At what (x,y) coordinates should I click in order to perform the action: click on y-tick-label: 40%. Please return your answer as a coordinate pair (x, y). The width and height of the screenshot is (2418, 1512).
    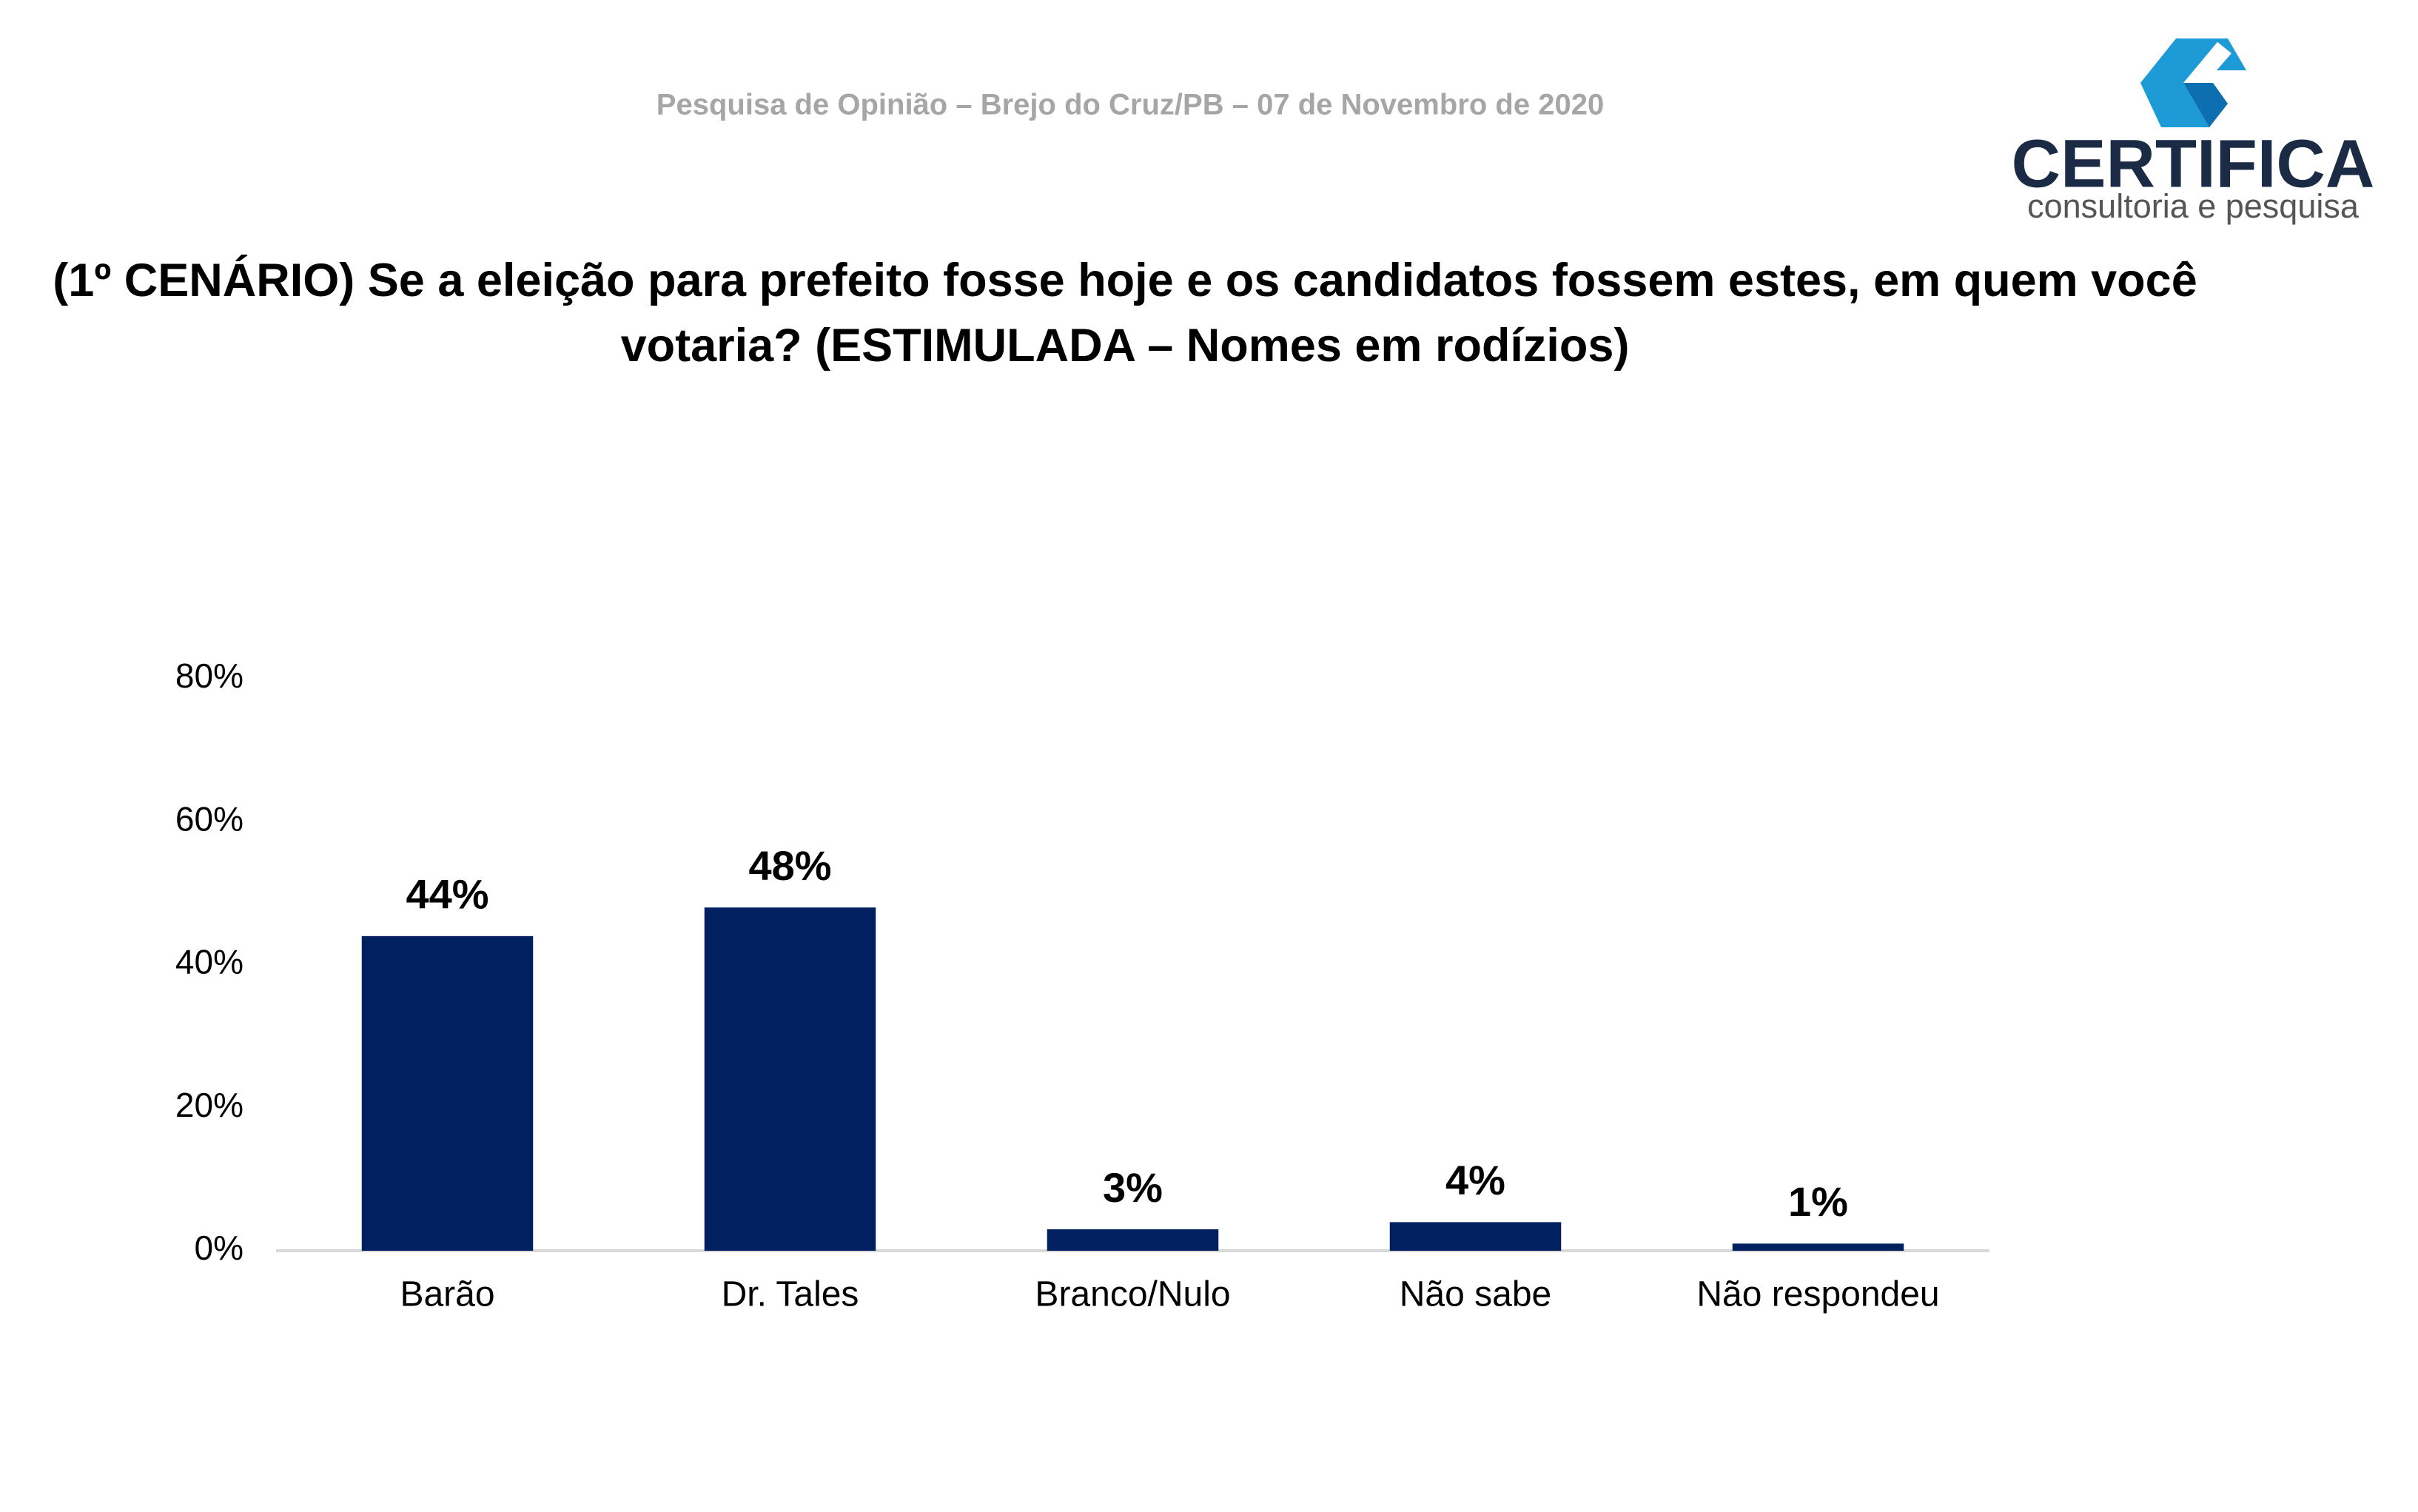
    Looking at the image, I should click on (209, 962).